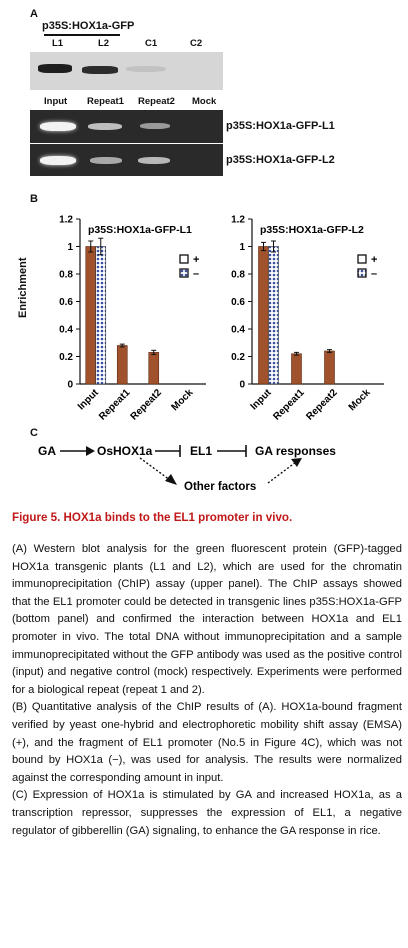 The width and height of the screenshot is (408, 948). I want to click on gel-l1, so click(126, 126).